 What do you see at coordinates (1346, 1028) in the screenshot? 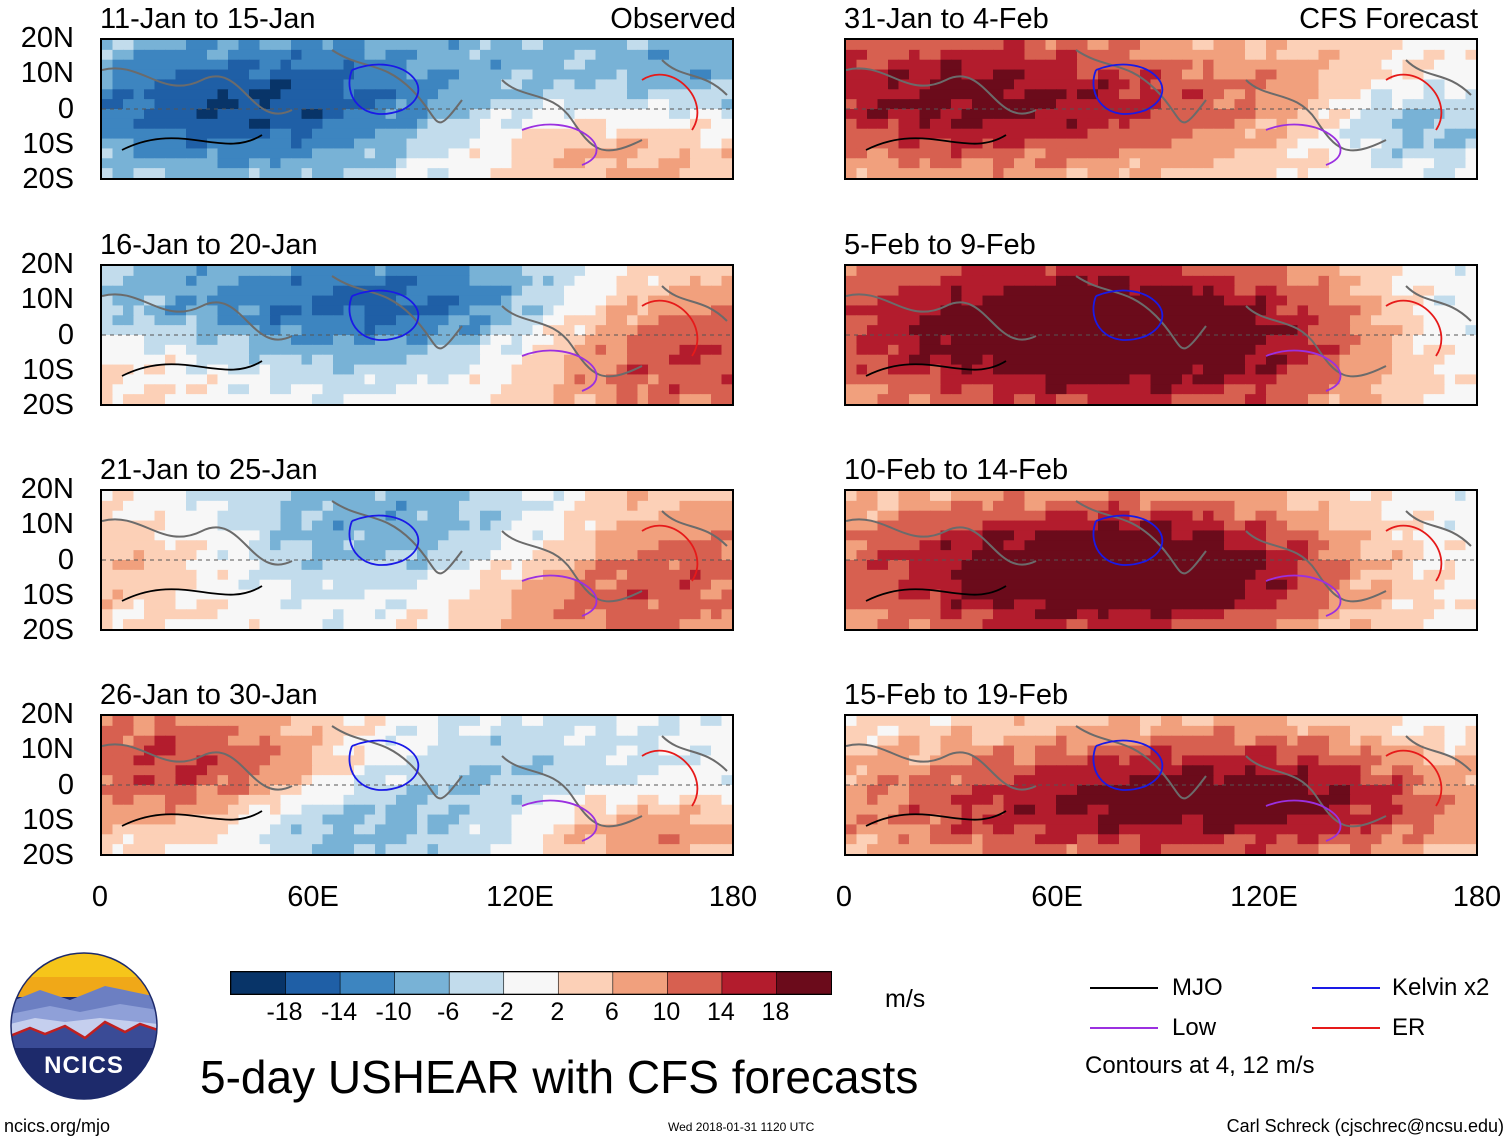
I see `legend-line-er` at bounding box center [1346, 1028].